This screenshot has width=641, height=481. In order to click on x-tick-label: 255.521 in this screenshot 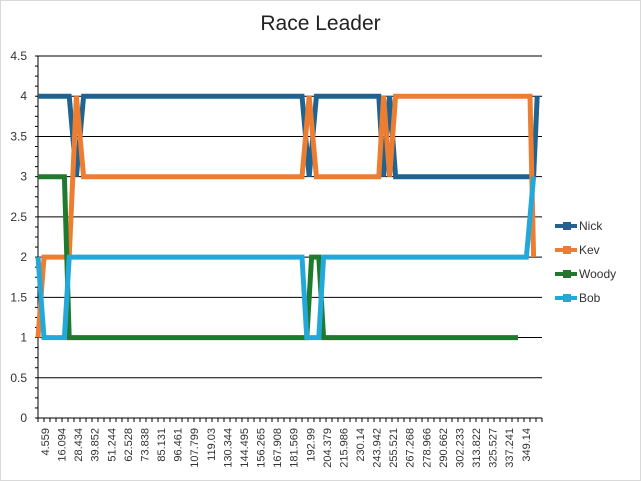, I will do `click(394, 448)`.